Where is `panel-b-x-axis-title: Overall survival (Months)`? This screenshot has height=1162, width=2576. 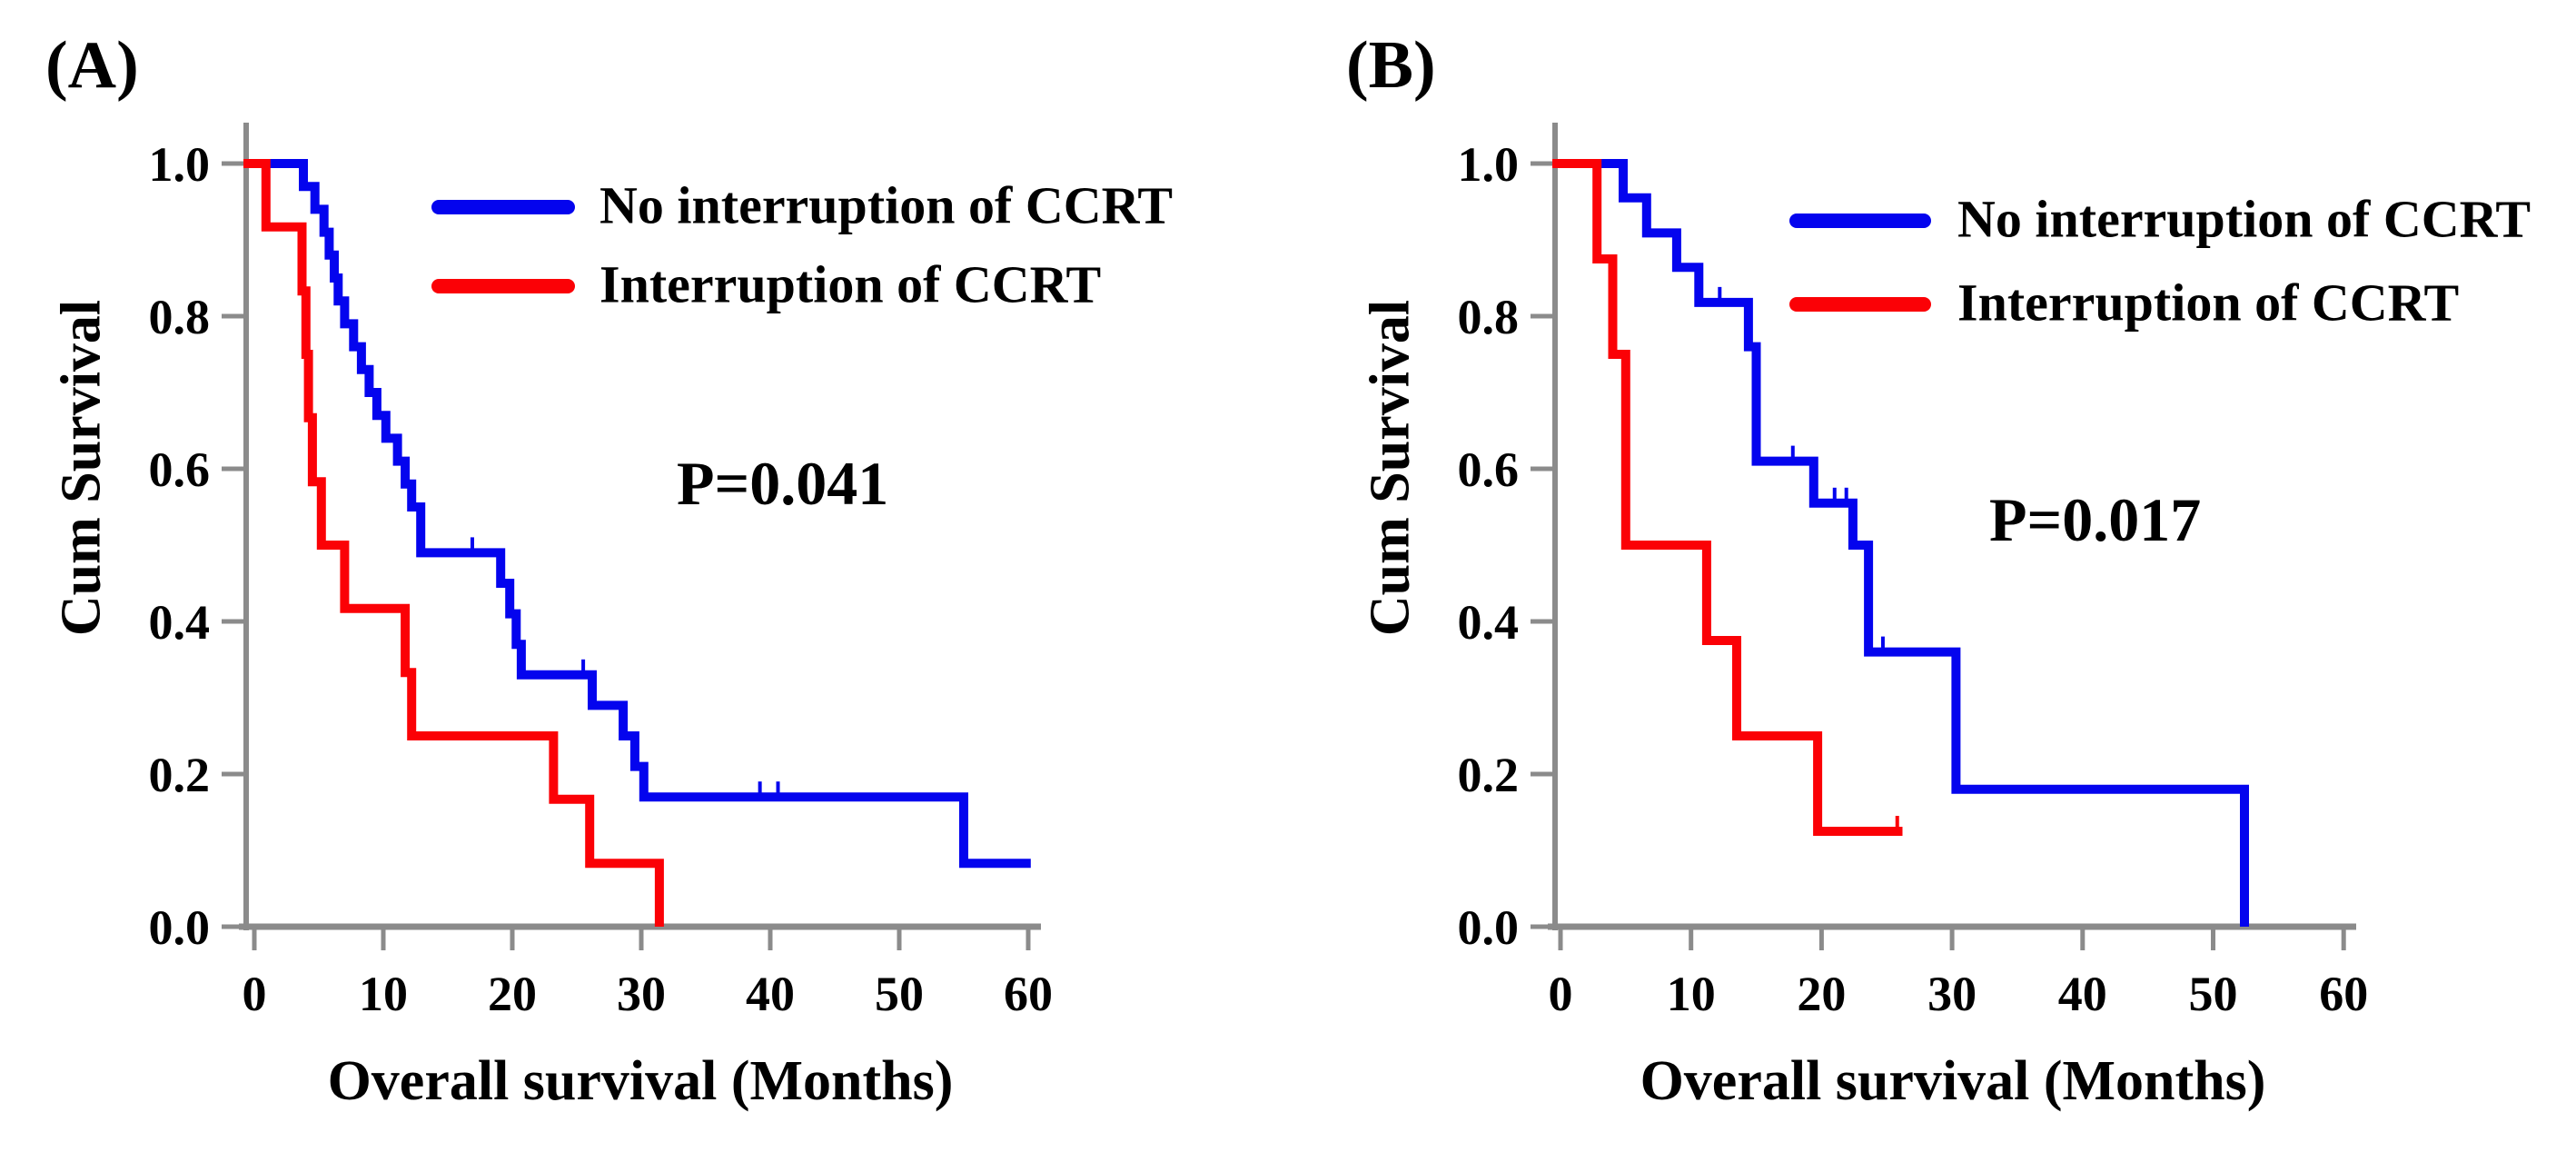 panel-b-x-axis-title: Overall survival (Months) is located at coordinates (1953, 1081).